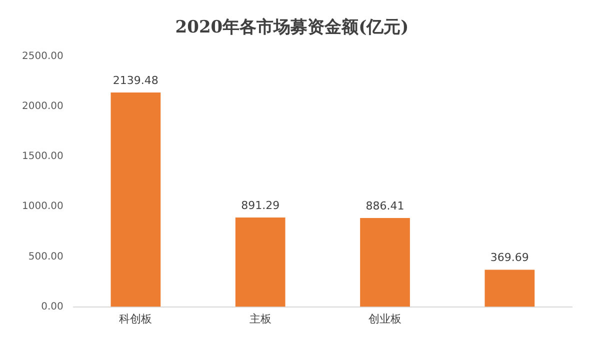 The width and height of the screenshot is (600, 344). Describe the element at coordinates (46, 256) in the screenshot. I see `y-tick-label: 500.00` at that location.